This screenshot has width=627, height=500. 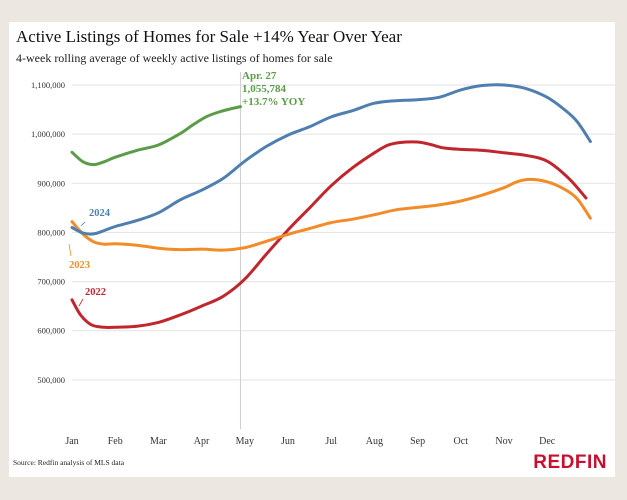 What do you see at coordinates (48, 85) in the screenshot?
I see `y-tick-label: 1,100,000` at bounding box center [48, 85].